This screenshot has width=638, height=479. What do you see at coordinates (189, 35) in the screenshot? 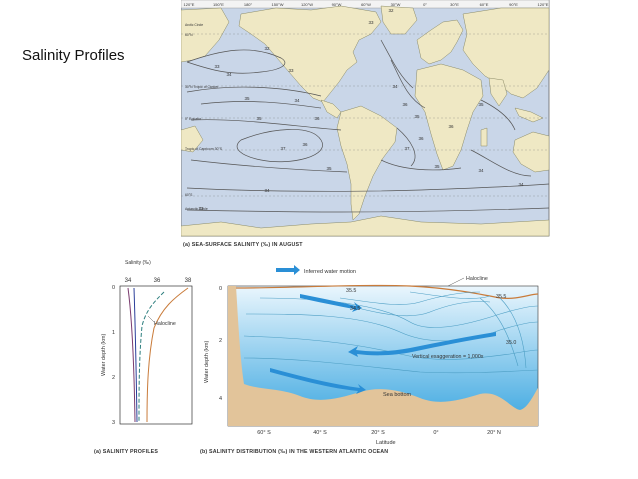
I see `latitude-label: 60°N` at bounding box center [189, 35].